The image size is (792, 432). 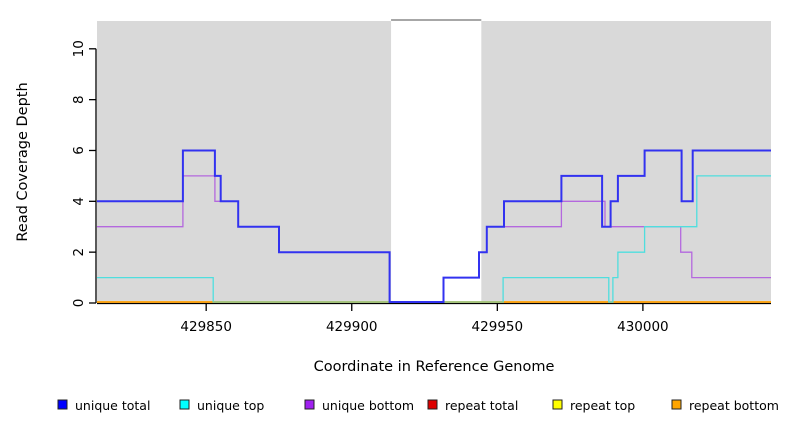 What do you see at coordinates (676, 404) in the screenshot?
I see `legend-swatch-repeat-bottom` at bounding box center [676, 404].